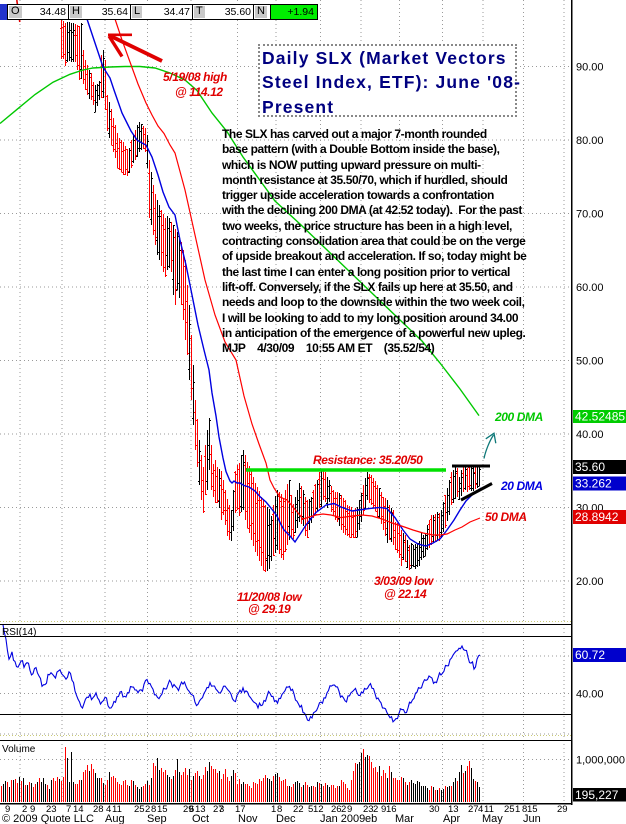 This screenshot has width=626, height=824. What do you see at coordinates (590, 215) in the screenshot?
I see `svg-text: 70.00` at bounding box center [590, 215].